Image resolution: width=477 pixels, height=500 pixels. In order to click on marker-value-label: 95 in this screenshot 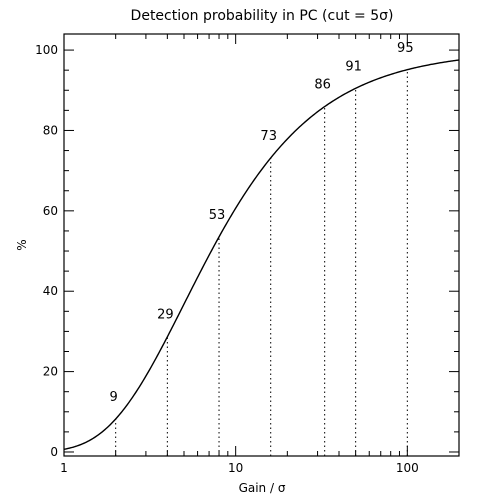, I will do `click(405, 48)`.